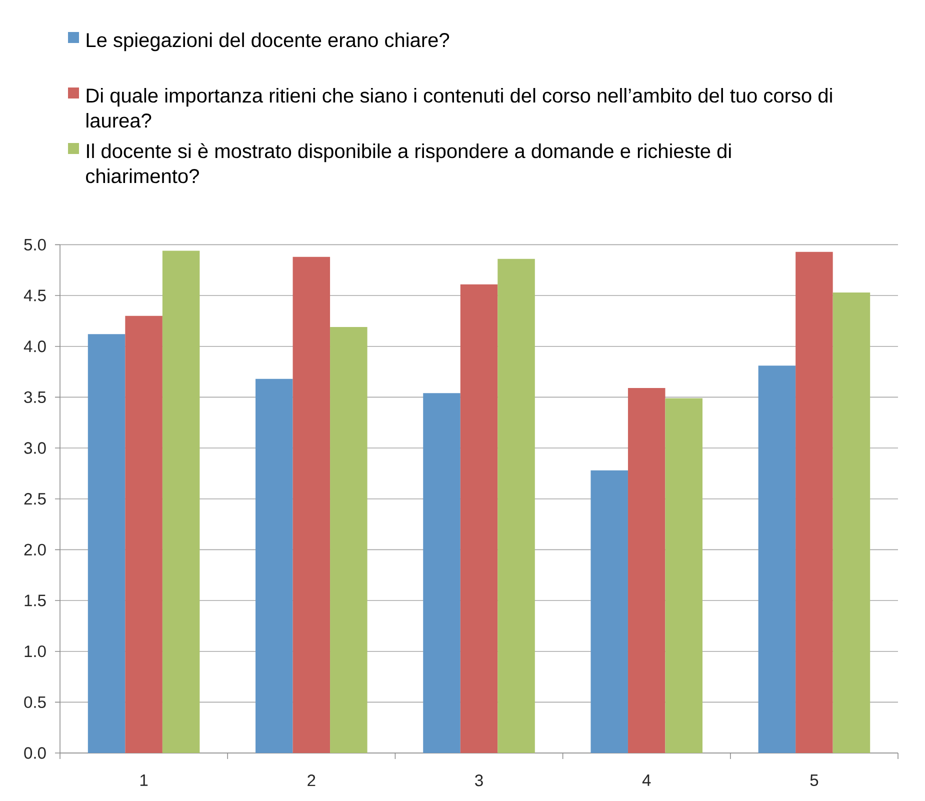 Image resolution: width=925 pixels, height=801 pixels. What do you see at coordinates (268, 42) in the screenshot?
I see `legend-label: Le spiegazioni del docente erano chiare?` at bounding box center [268, 42].